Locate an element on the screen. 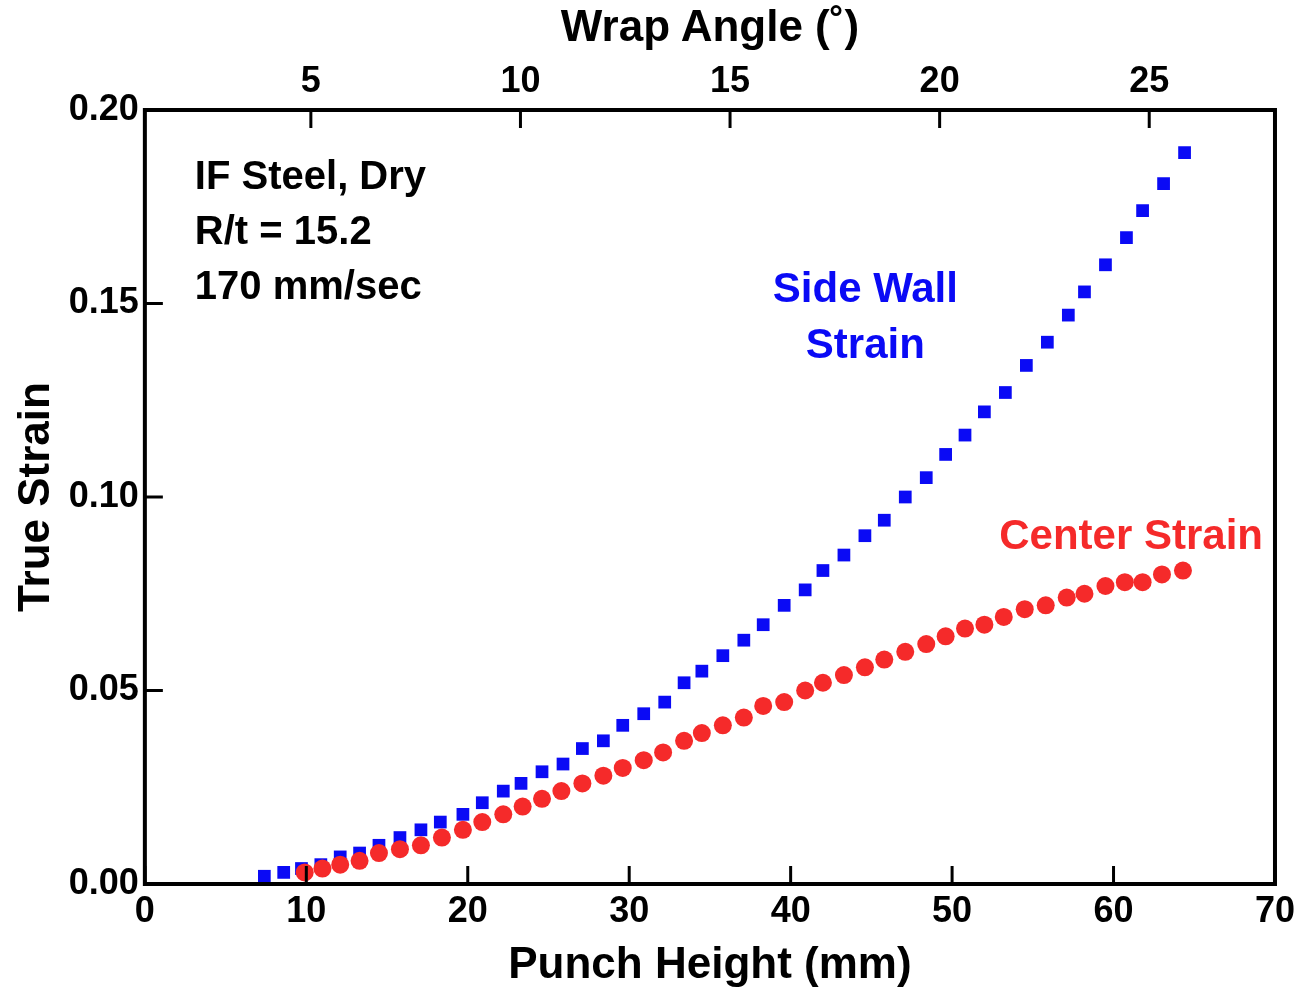 The image size is (1301, 992). y-tick-label: 0.15 is located at coordinates (103, 301).